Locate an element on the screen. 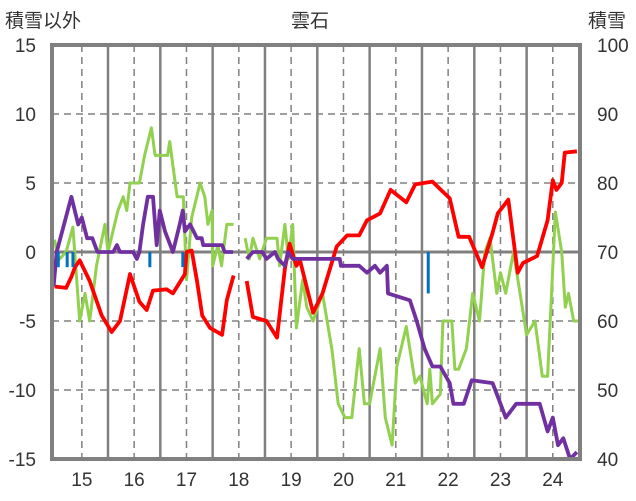 This screenshot has height=501, width=636. right-axis-label: 積雪 is located at coordinates (607, 21).